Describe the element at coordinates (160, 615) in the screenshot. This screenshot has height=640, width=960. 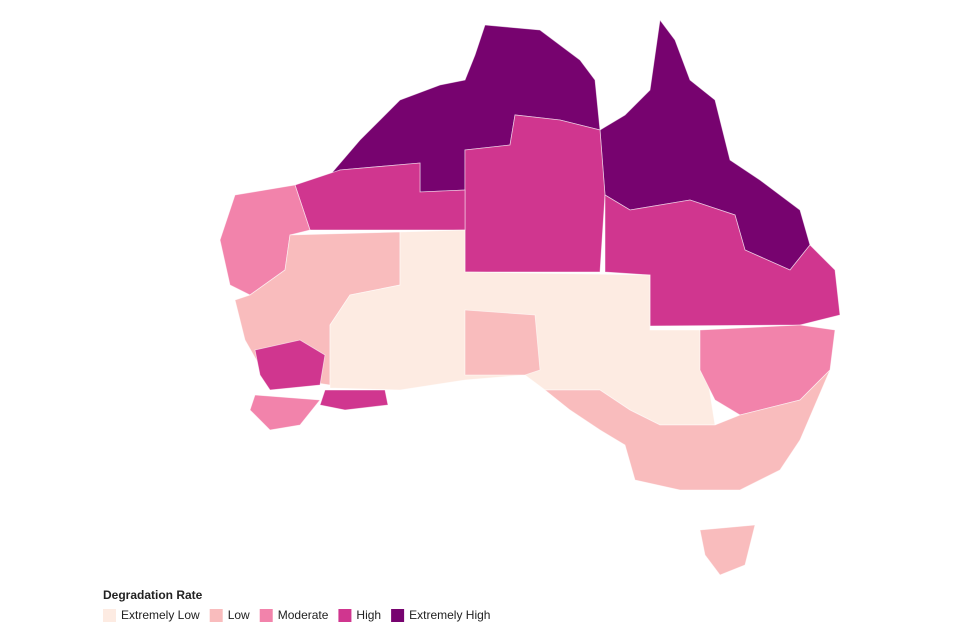
I see `legend-label: Extremely Low` at that location.